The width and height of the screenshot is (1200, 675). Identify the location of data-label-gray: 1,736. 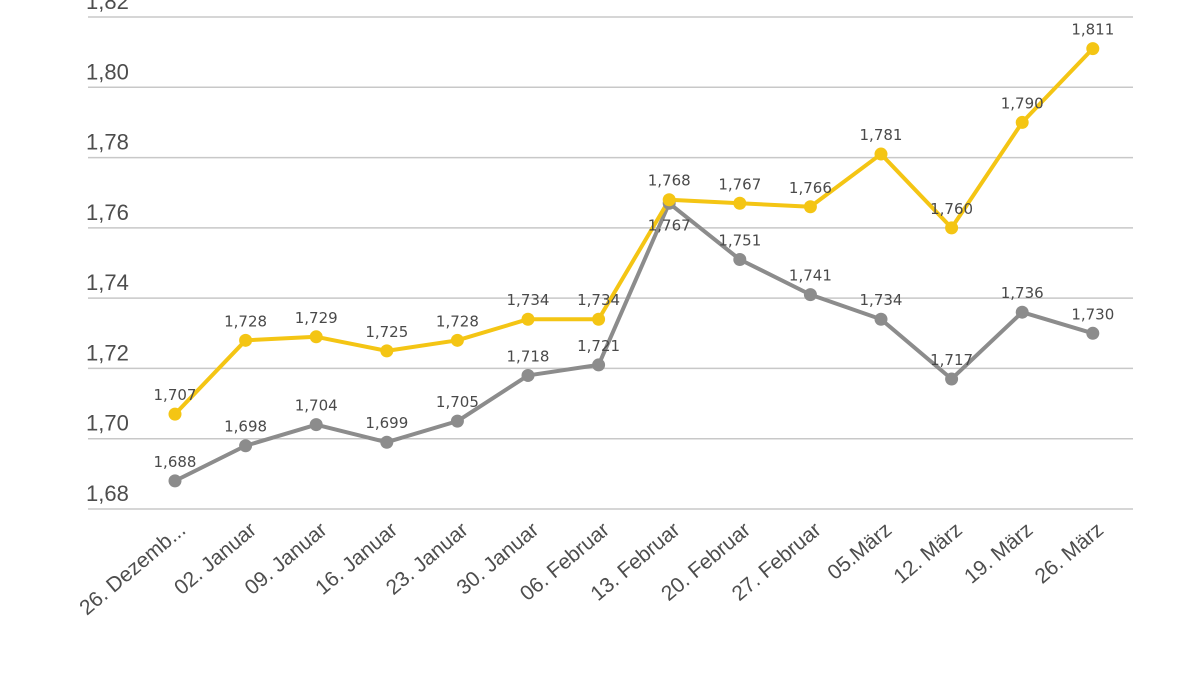
(1022, 293).